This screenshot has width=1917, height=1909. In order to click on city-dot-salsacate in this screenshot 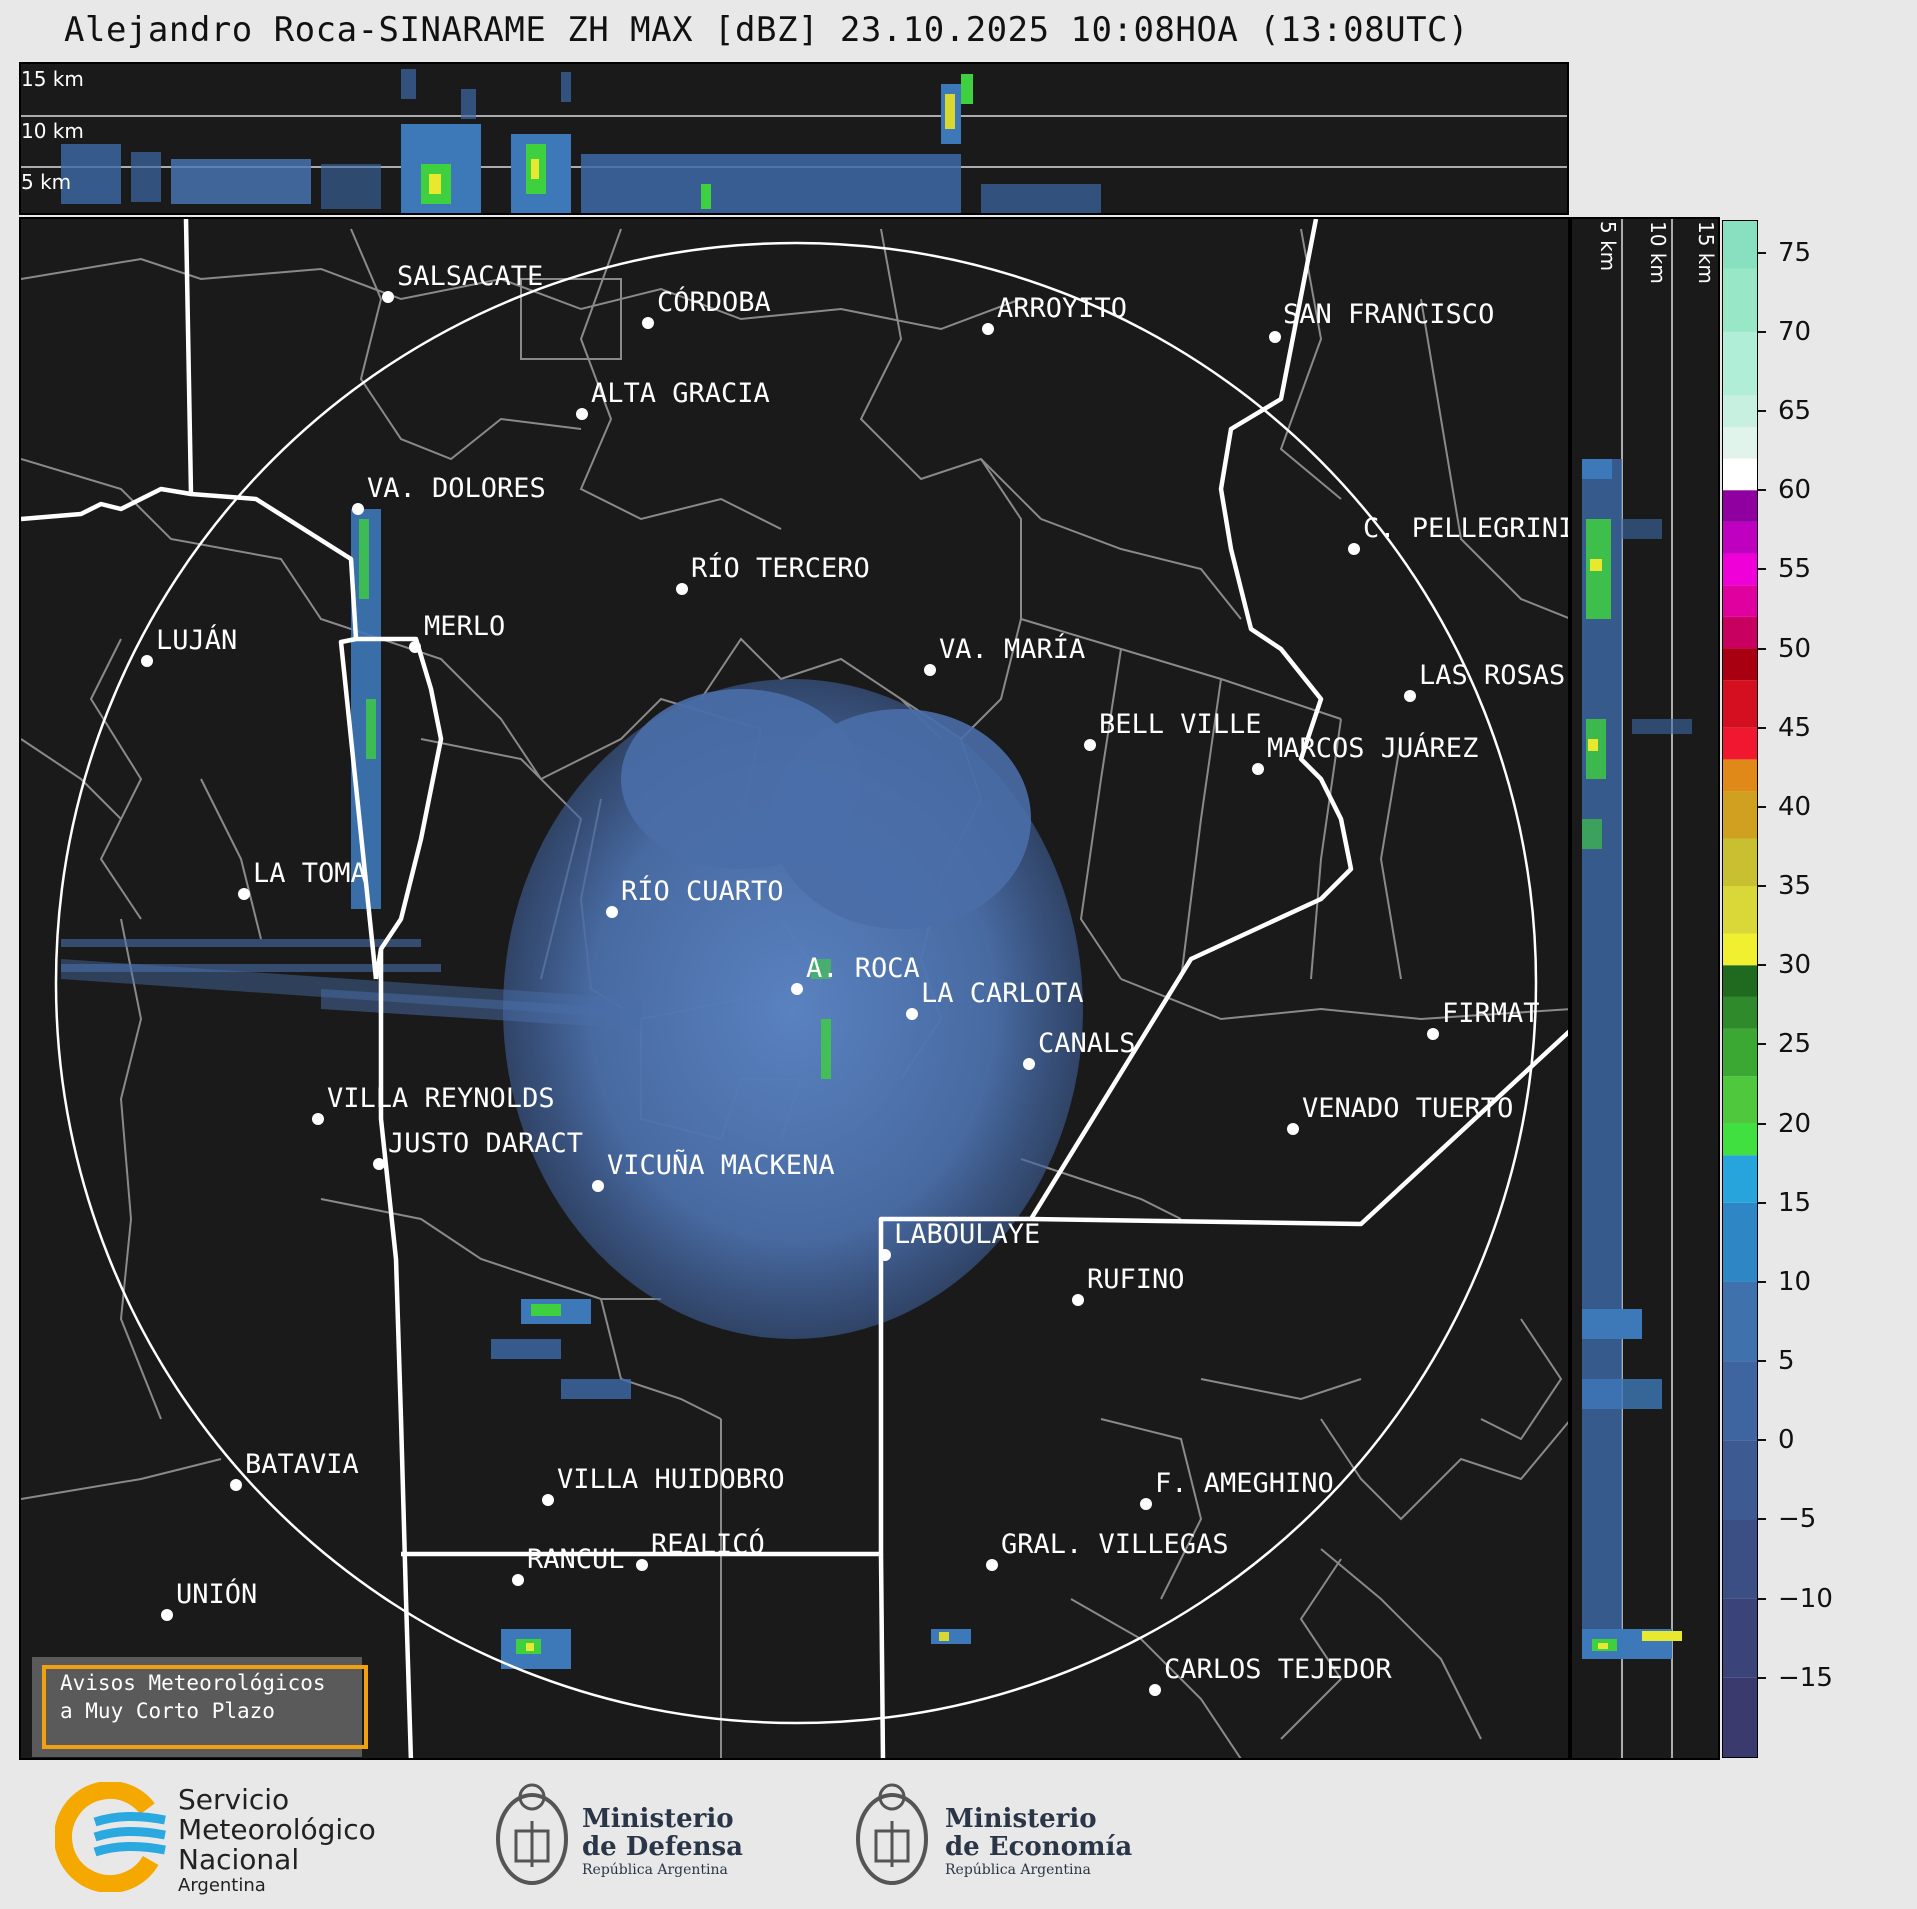, I will do `click(388, 297)`.